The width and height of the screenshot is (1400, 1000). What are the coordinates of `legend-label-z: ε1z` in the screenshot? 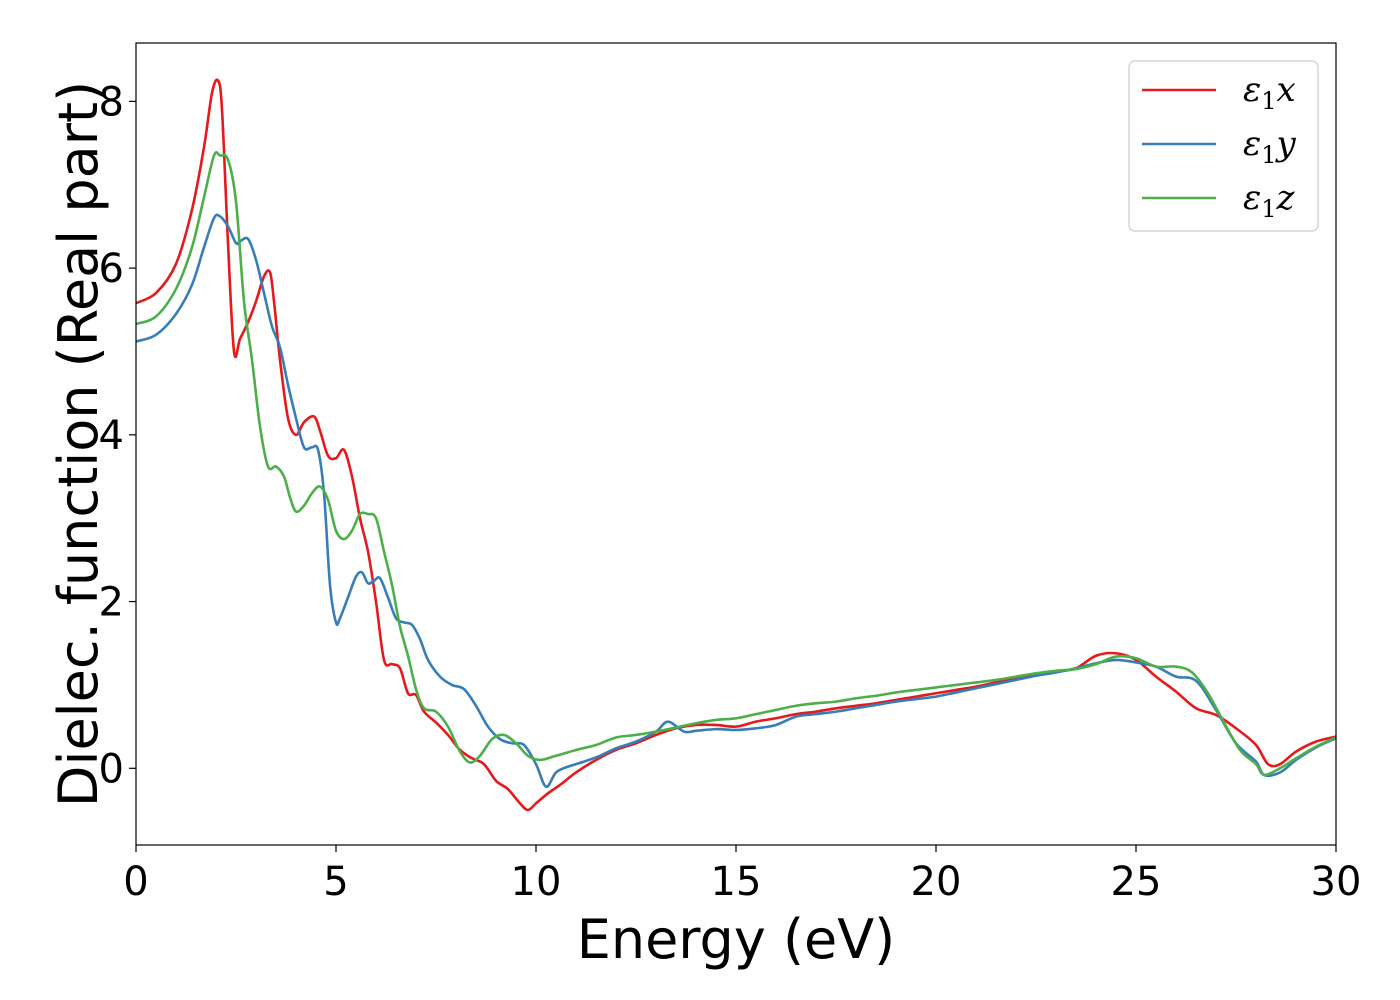 It's located at (1269, 200).